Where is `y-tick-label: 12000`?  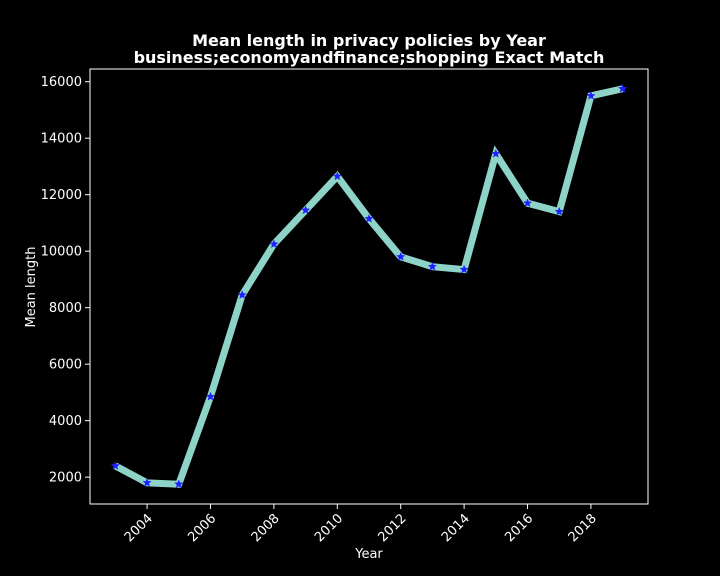 y-tick-label: 12000 is located at coordinates (61, 195).